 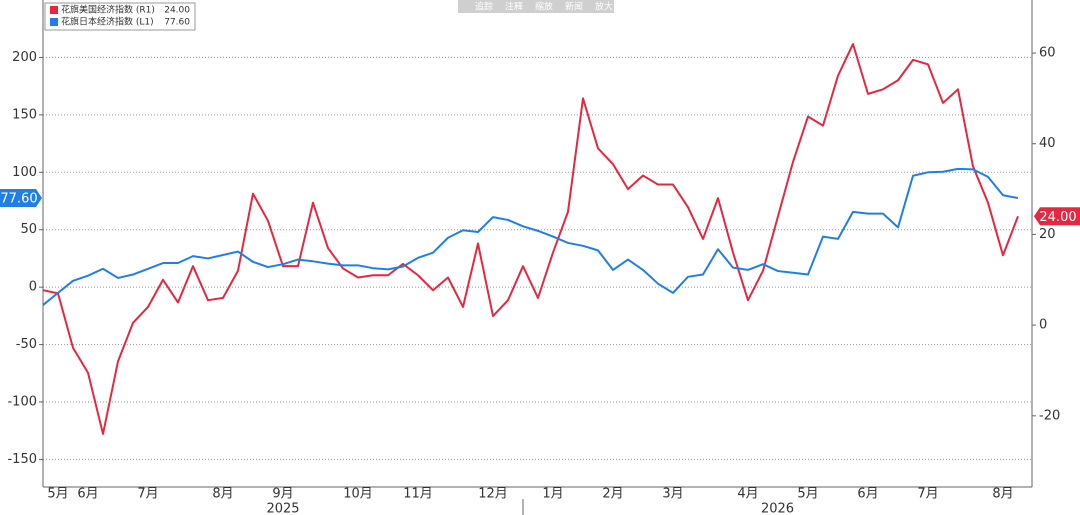 I want to click on toolbar-button: 注释, so click(x=514, y=7).